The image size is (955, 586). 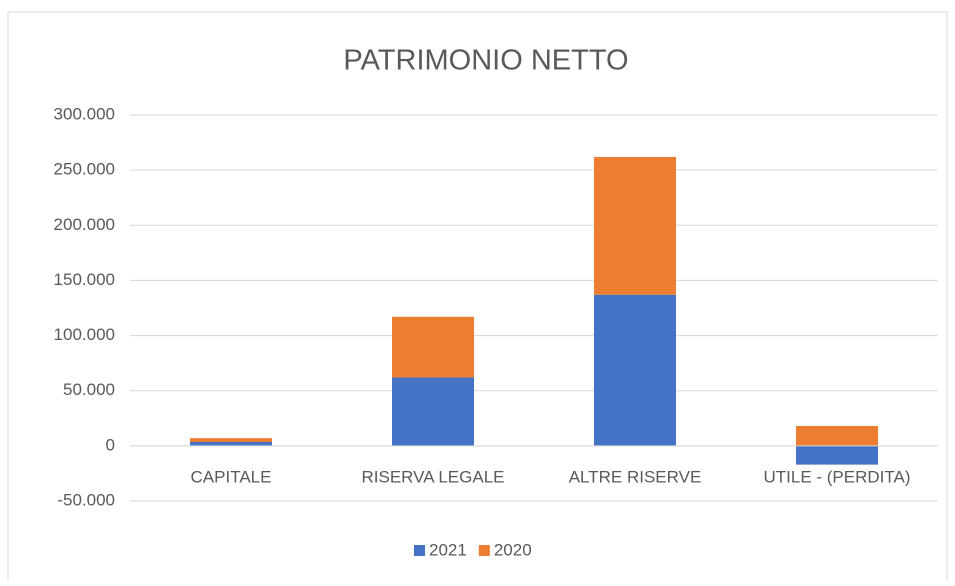 What do you see at coordinates (231, 476) in the screenshot?
I see `x-tick-label: CAPITALE` at bounding box center [231, 476].